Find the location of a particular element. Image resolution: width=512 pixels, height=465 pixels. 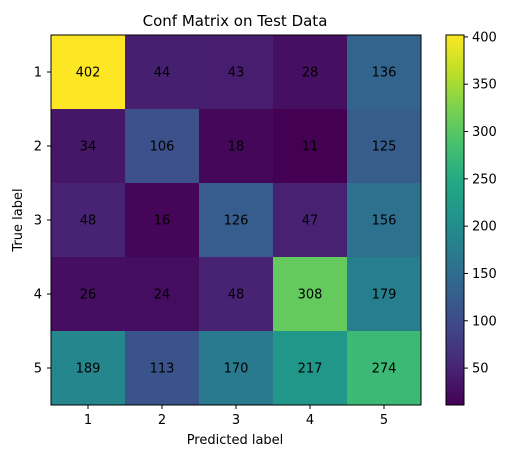

cell-value-label: 106 is located at coordinates (162, 147).